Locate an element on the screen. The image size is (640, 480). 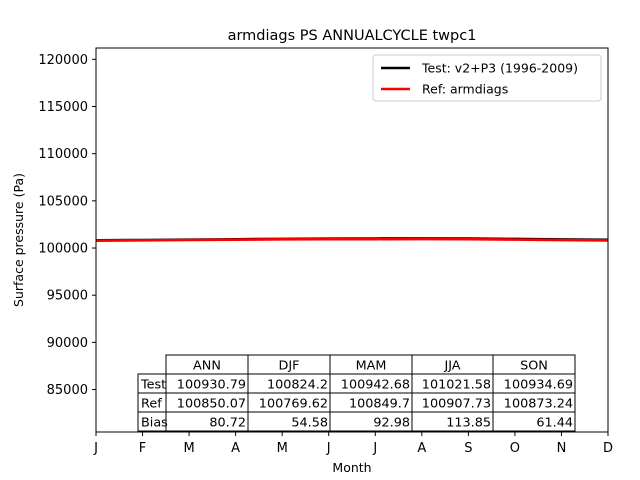
x-tick-label: S is located at coordinates (468, 448).